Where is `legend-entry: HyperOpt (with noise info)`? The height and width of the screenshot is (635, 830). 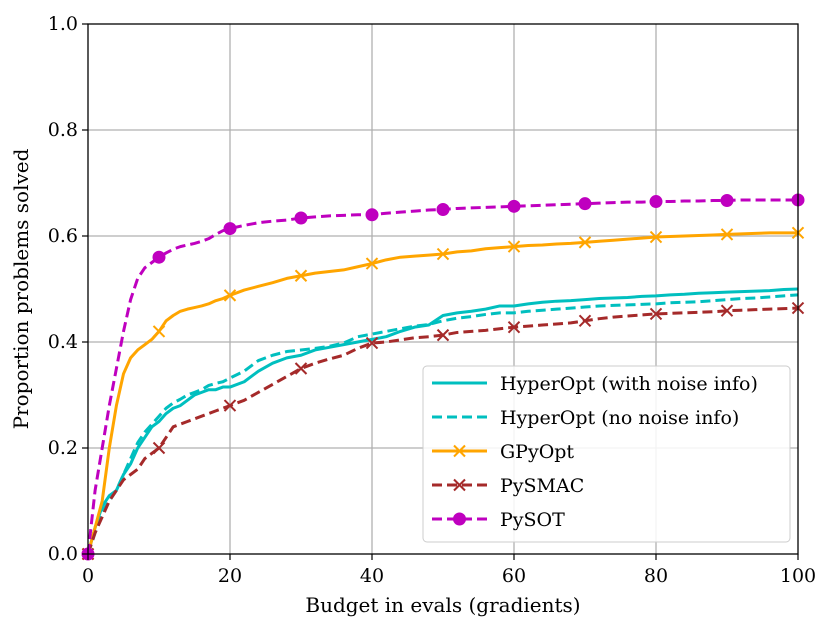
legend-entry: HyperOpt (with noise info) is located at coordinates (595, 384).